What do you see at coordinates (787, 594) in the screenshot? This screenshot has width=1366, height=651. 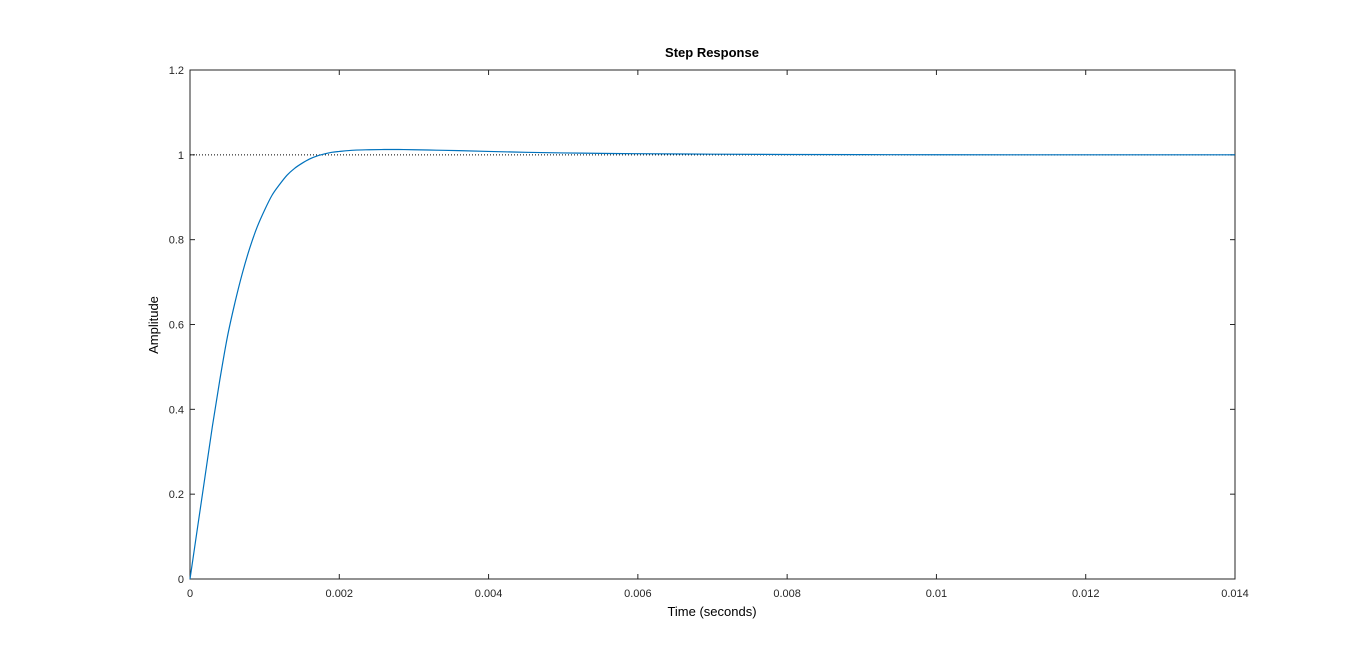 I see `x-tick-label: 0.008` at bounding box center [787, 594].